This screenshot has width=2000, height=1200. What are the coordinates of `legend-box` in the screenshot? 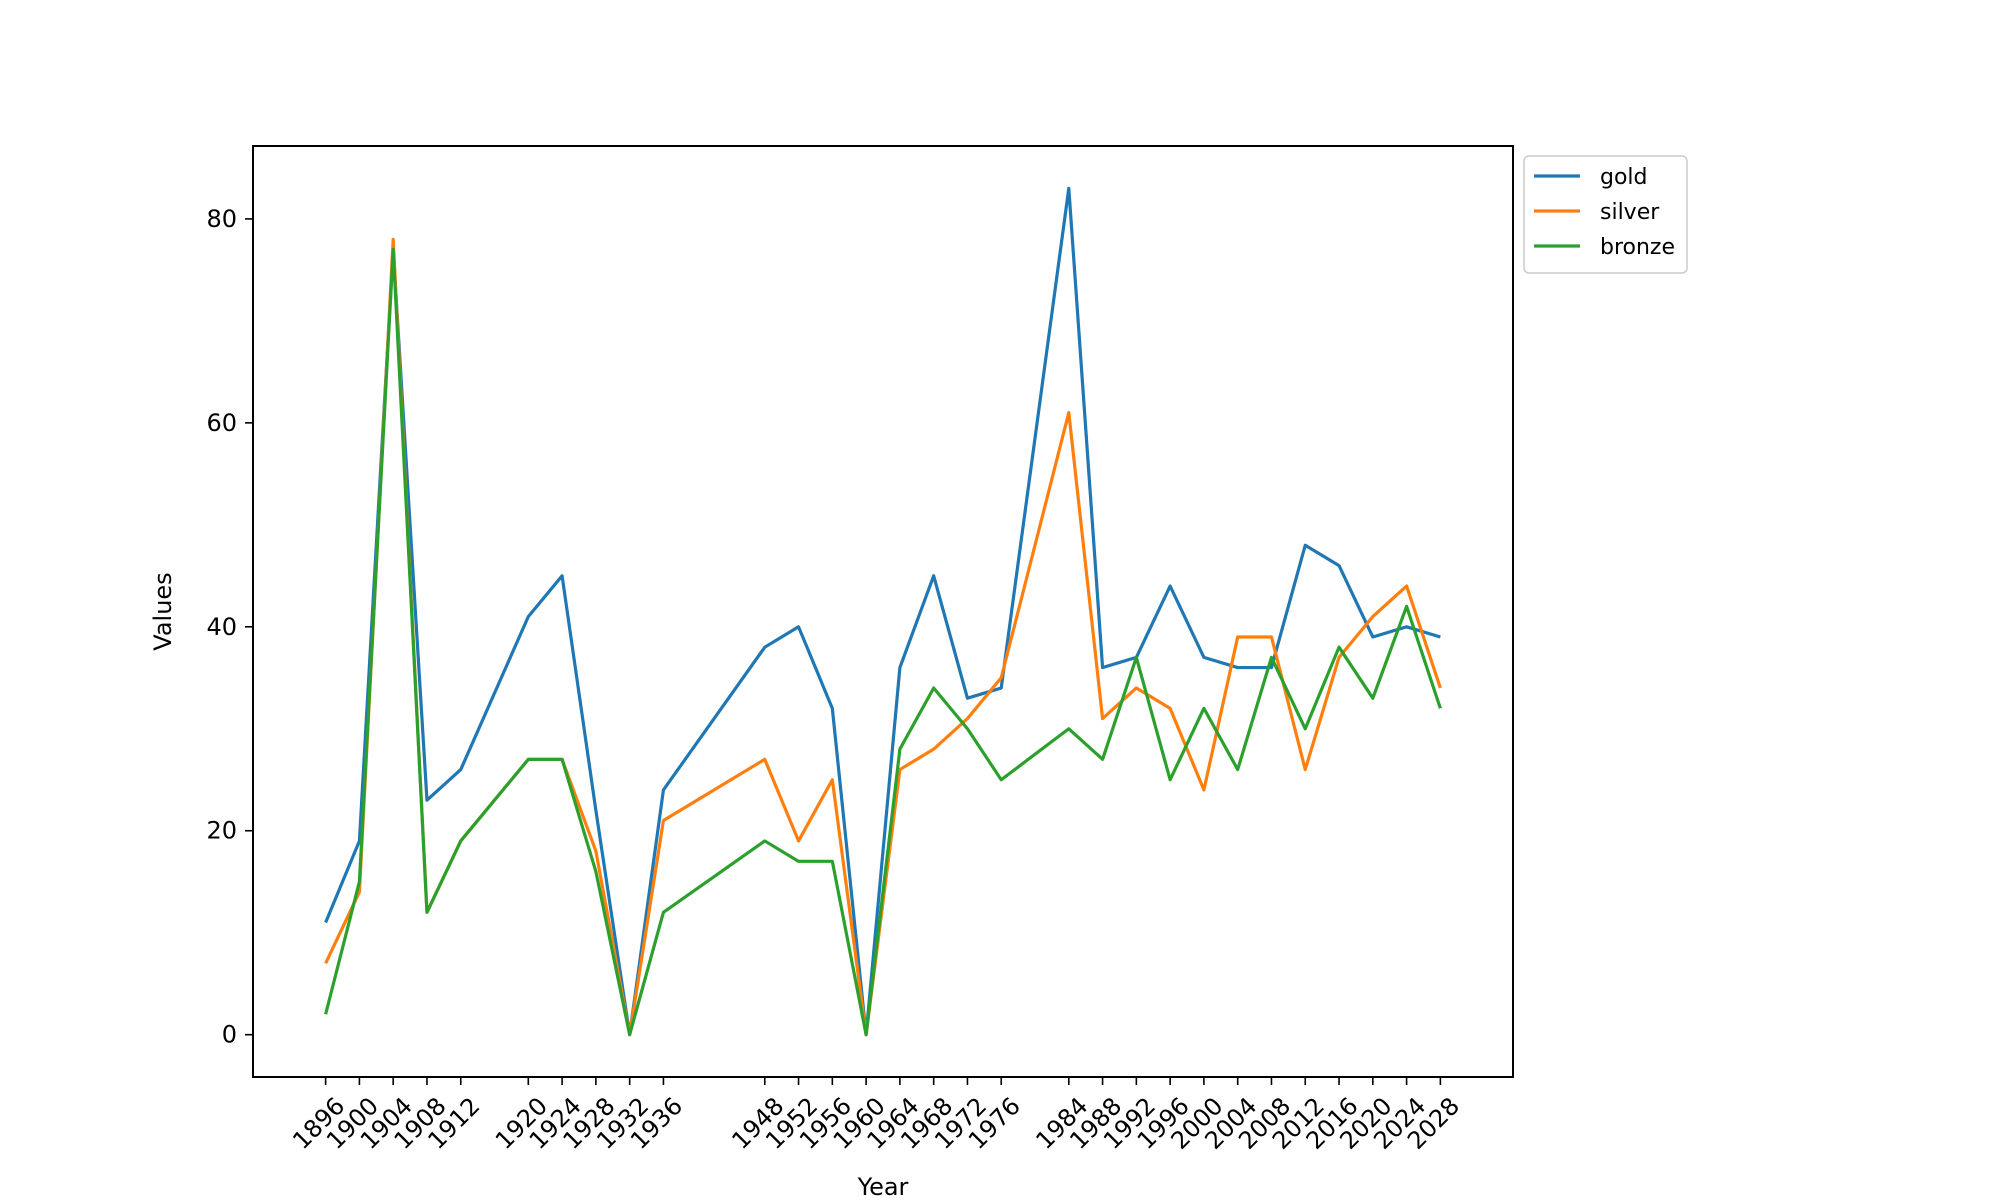 It's located at (1605, 214).